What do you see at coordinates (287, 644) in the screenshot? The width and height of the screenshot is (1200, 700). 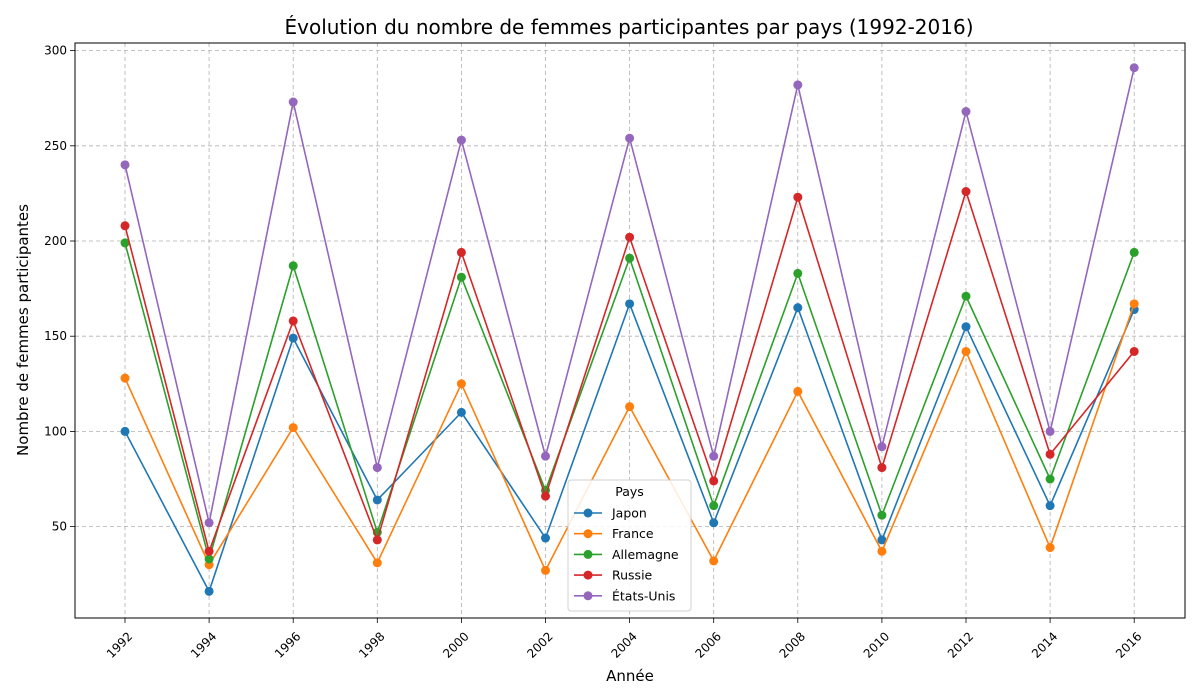 I see `x-tick-label: 1996` at bounding box center [287, 644].